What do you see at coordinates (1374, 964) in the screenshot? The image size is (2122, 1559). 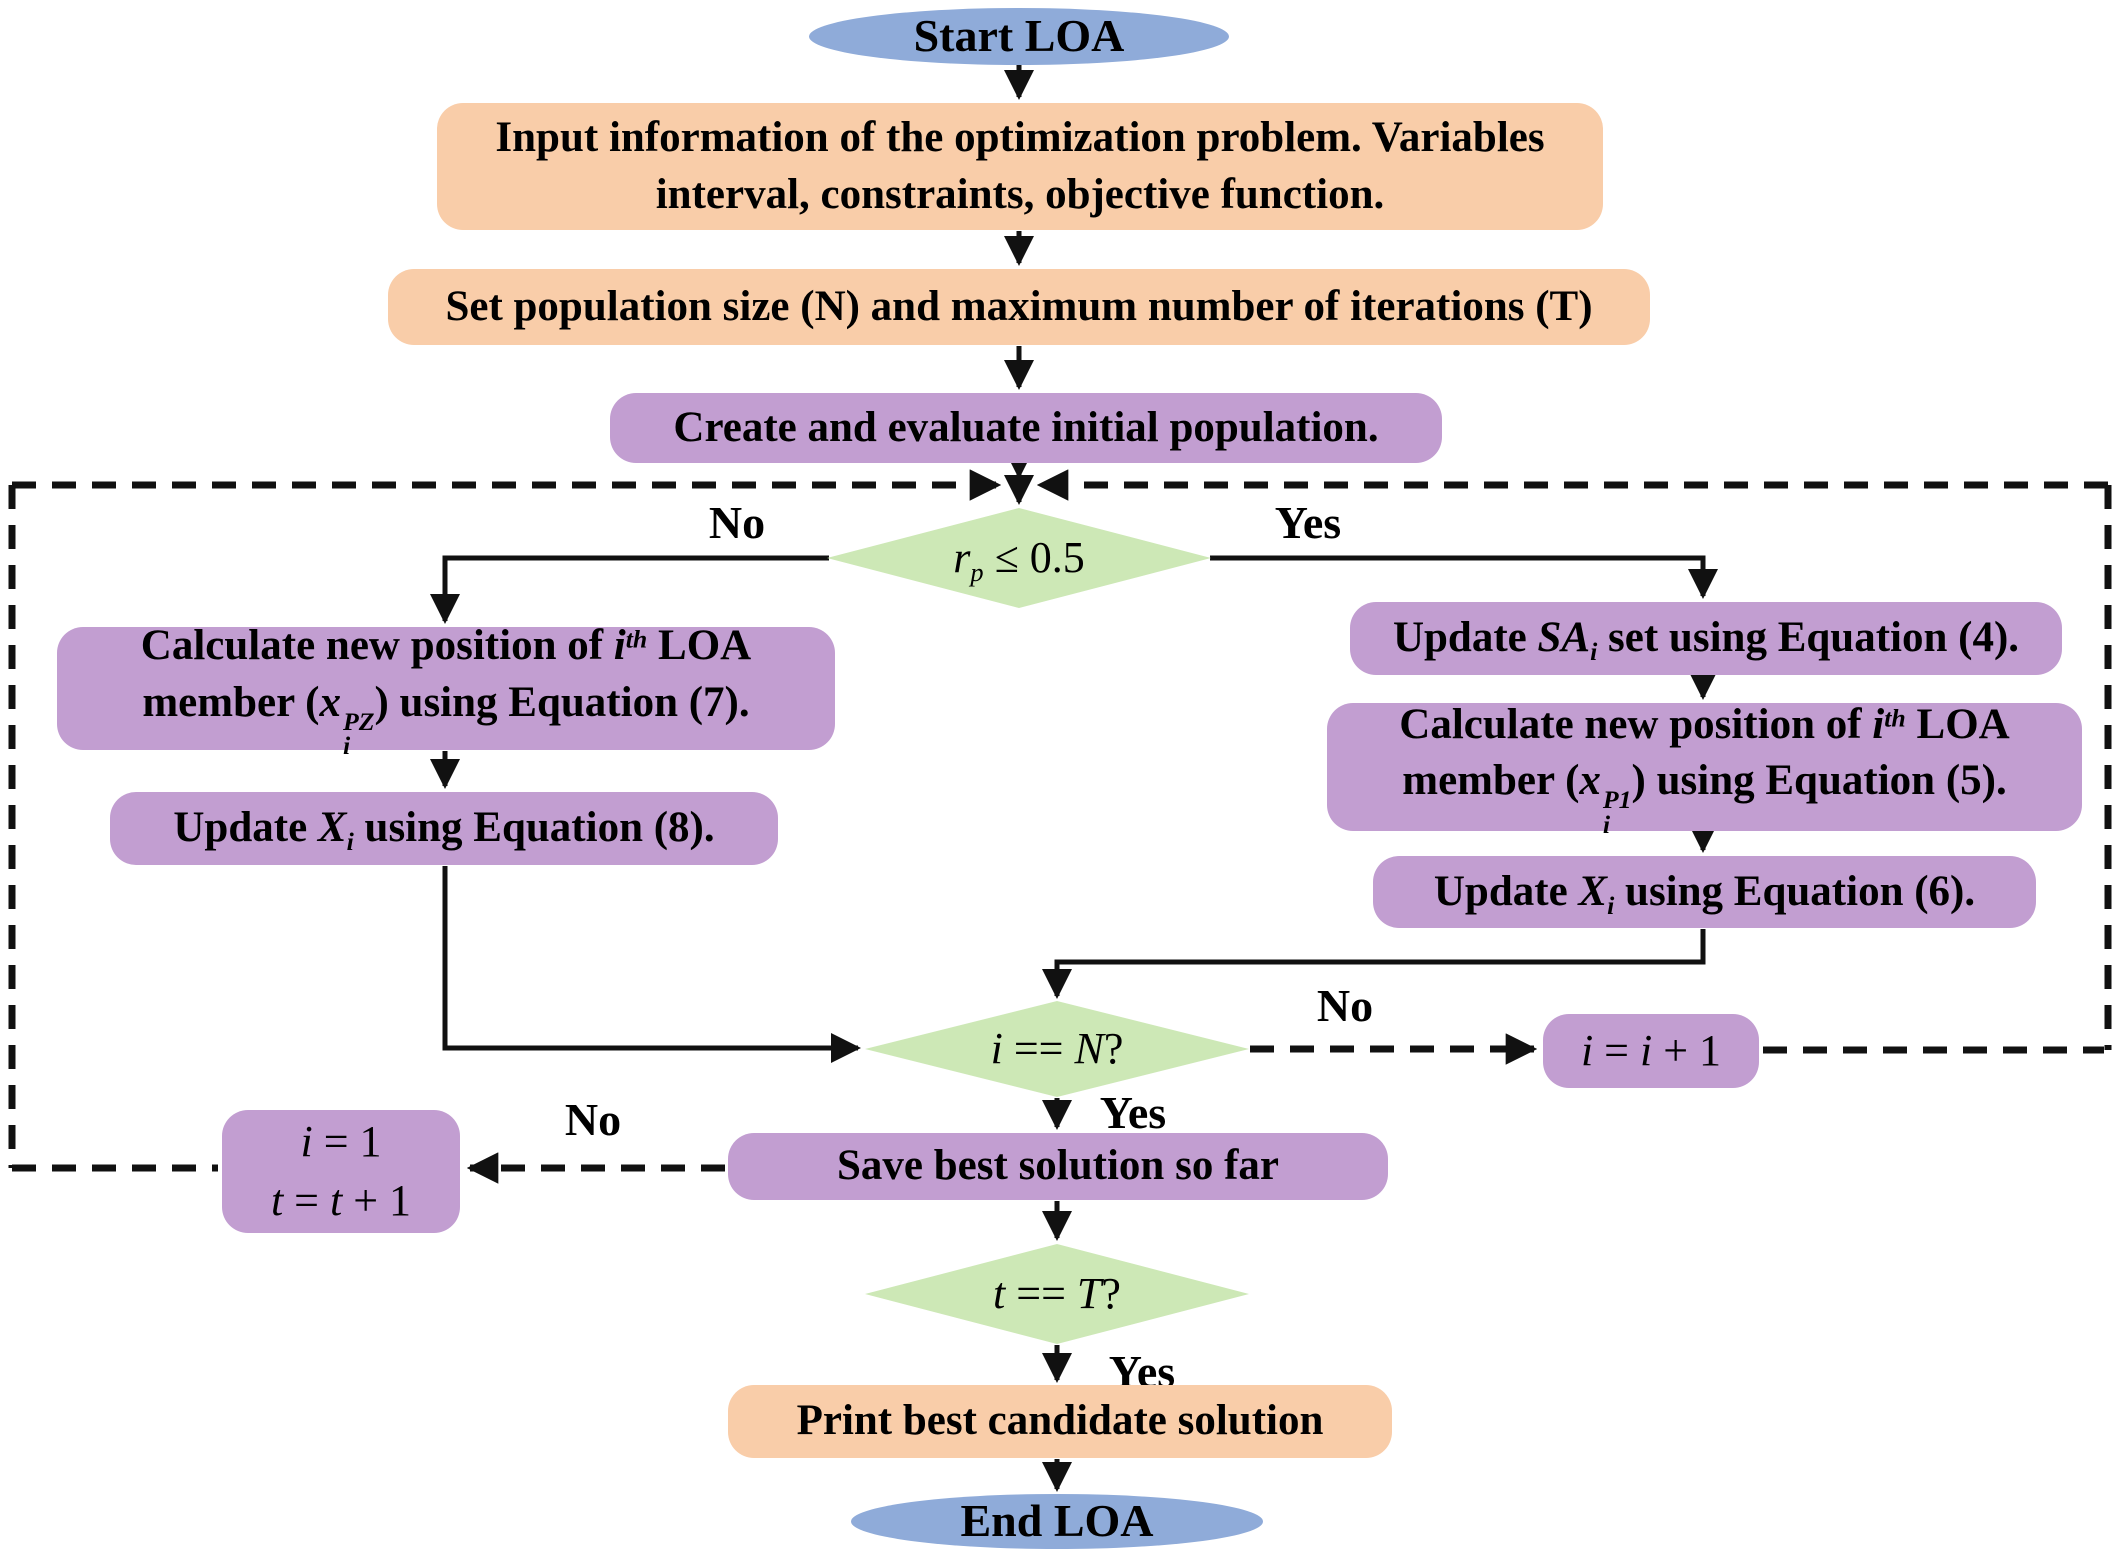 I see `arrow-update6-to-ien` at bounding box center [1374, 964].